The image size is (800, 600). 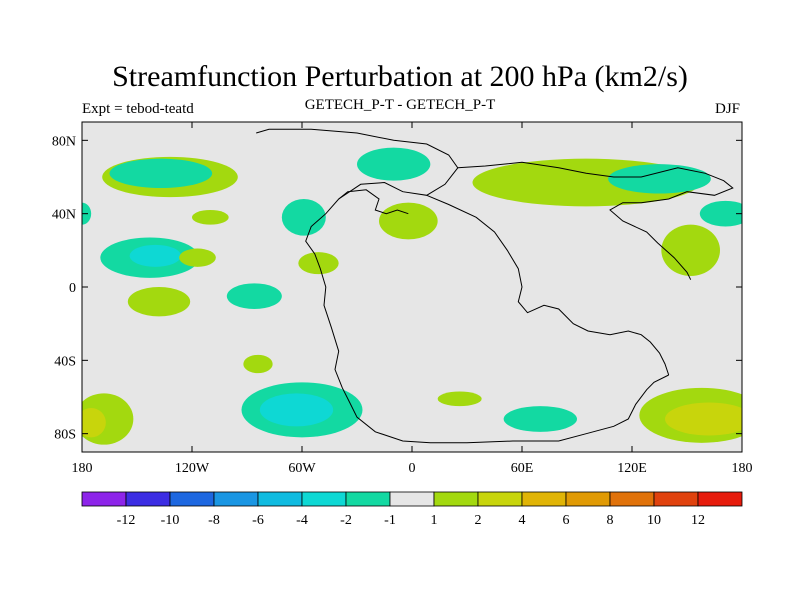 What do you see at coordinates (258, 364) in the screenshot?
I see `s-pacific-positive-blob` at bounding box center [258, 364].